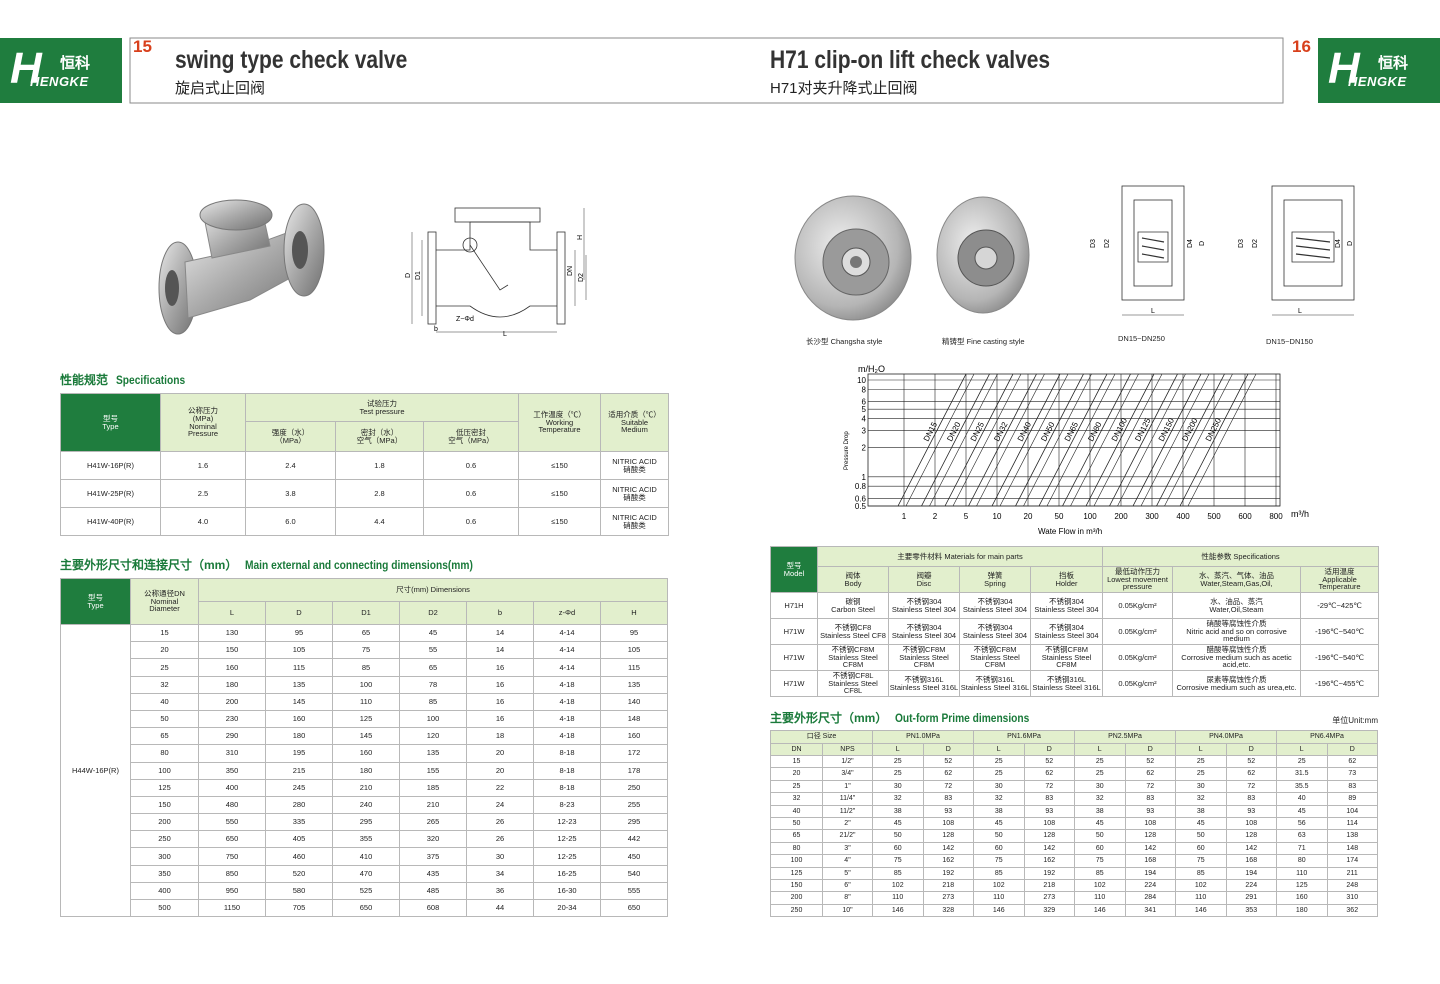 This screenshot has width=1440, height=984. What do you see at coordinates (151, 380) in the screenshot?
I see `heading-en: Specifications` at bounding box center [151, 380].